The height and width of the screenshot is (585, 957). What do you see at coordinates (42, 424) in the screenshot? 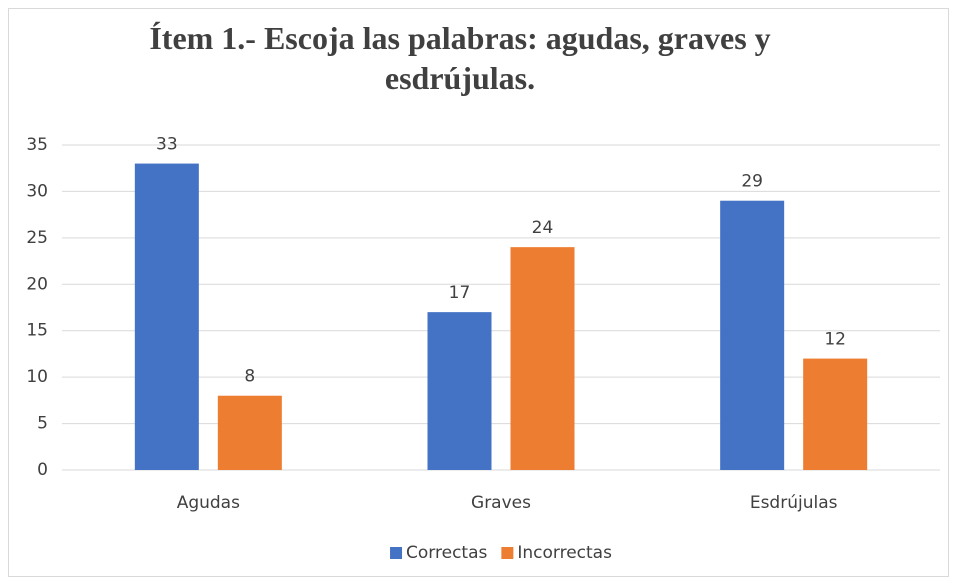
I see `y-tick-label: 5` at bounding box center [42, 424].